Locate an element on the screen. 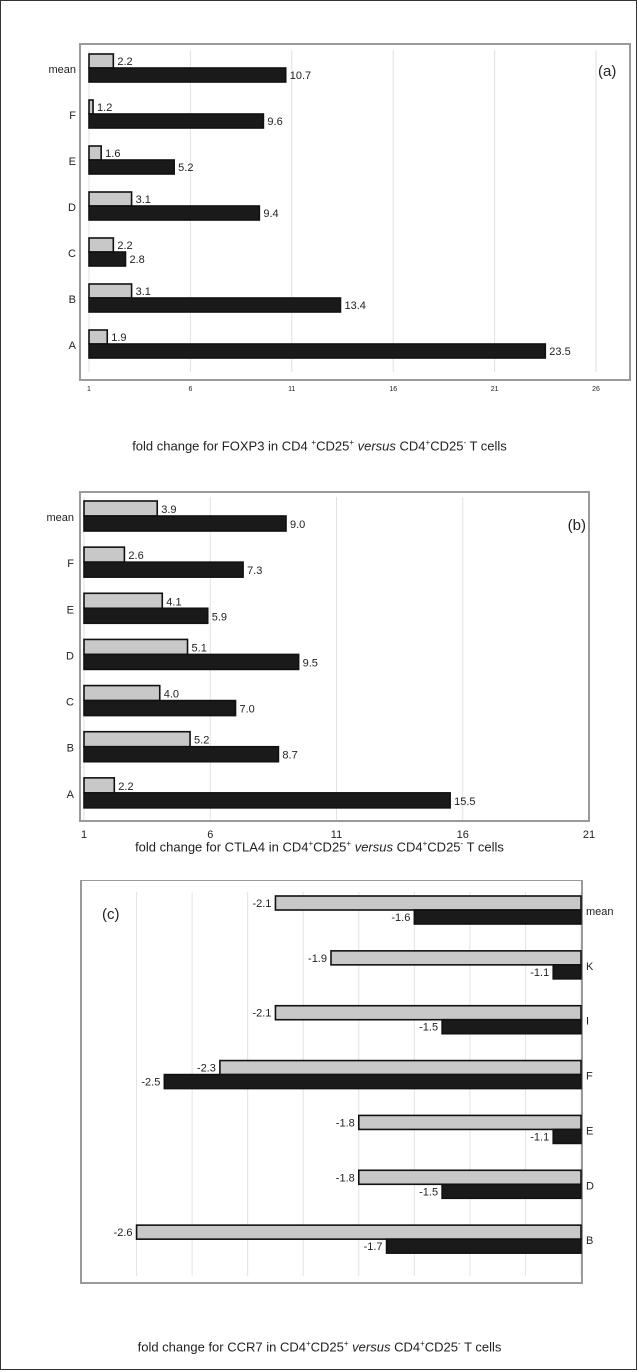  x-tick-label: 21 is located at coordinates (495, 389).